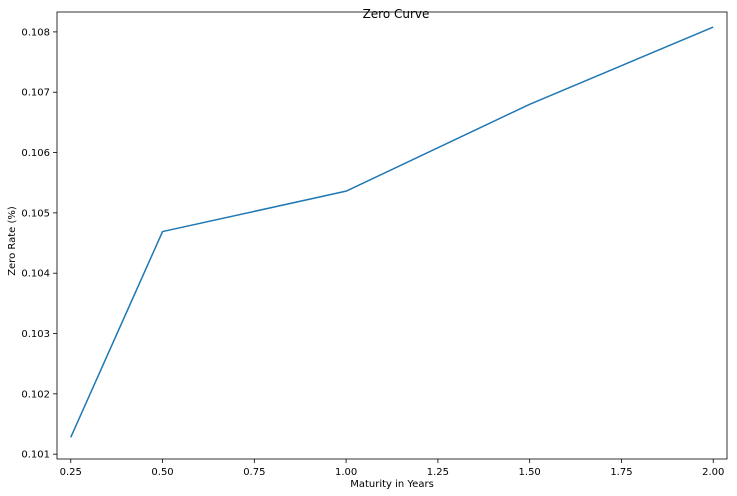 The image size is (737, 496). What do you see at coordinates (35, 394) in the screenshot?
I see `y-tick-label: 0.102` at bounding box center [35, 394].